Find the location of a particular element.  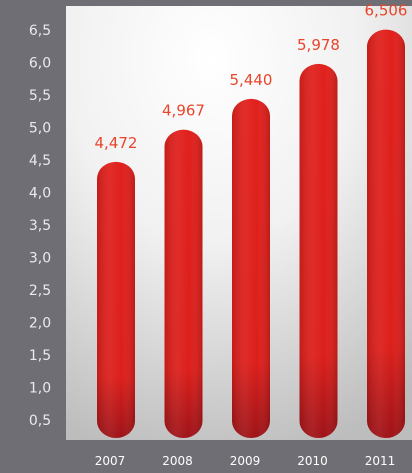

x-tick-label-2010: 2010 is located at coordinates (312, 461).